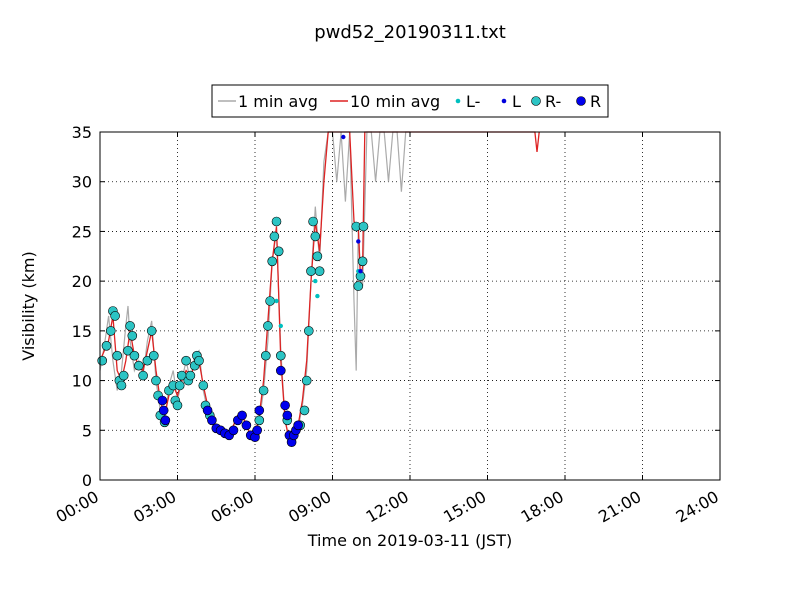 The width and height of the screenshot is (800, 600). I want to click on legend-entry-r: R, so click(588, 101).